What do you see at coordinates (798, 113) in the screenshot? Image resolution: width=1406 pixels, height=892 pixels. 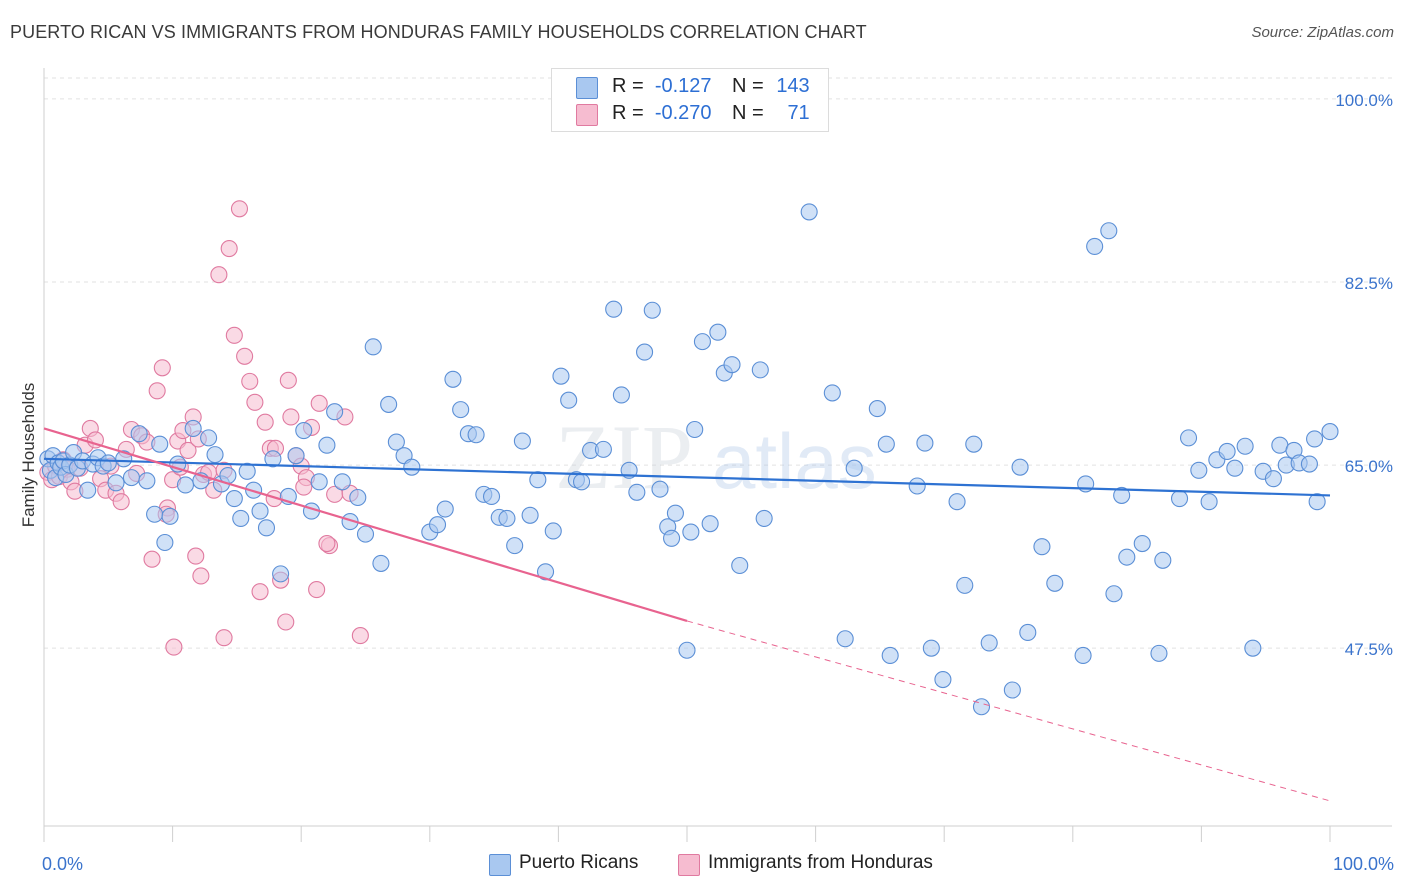 I see `legend-n-value: 71` at bounding box center [798, 113].